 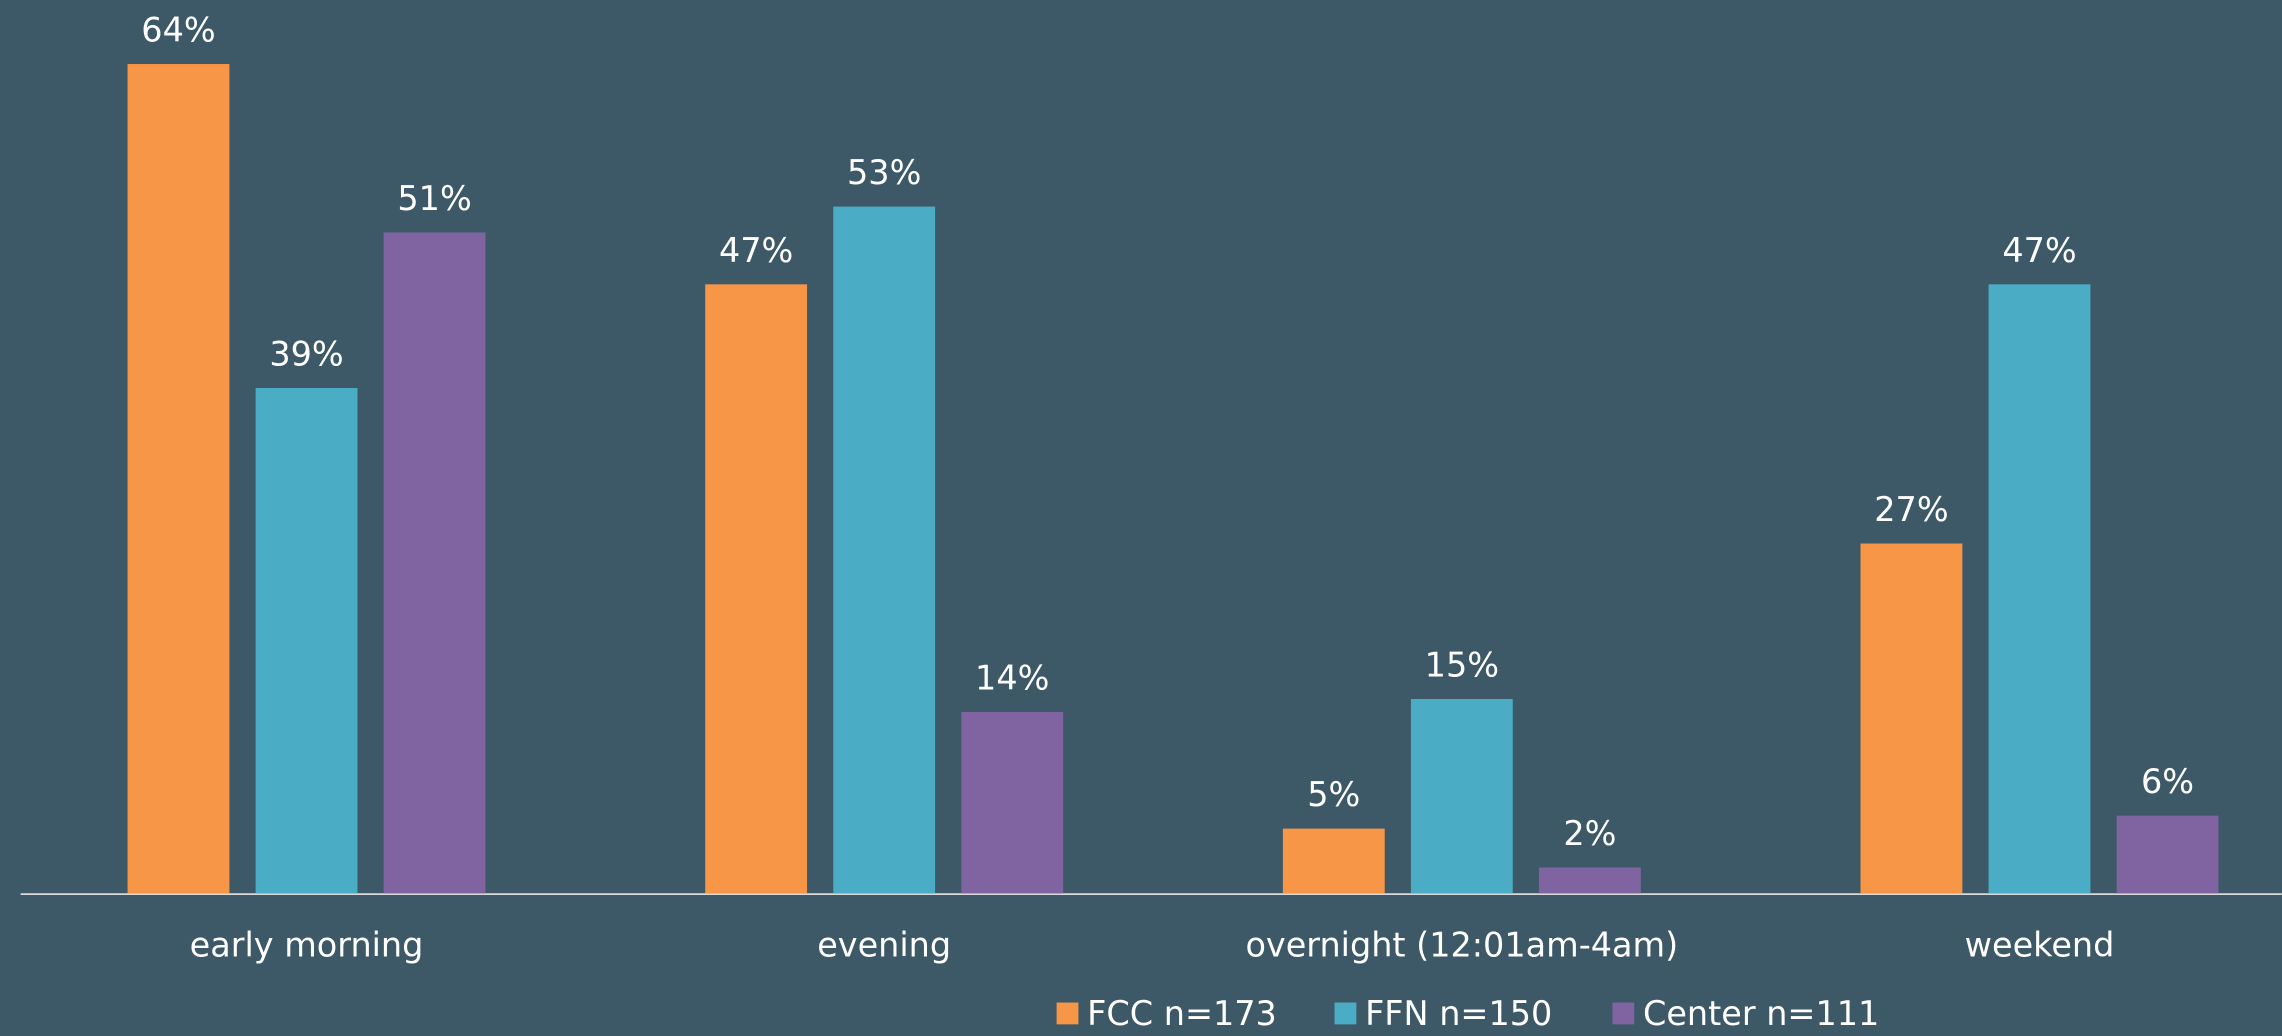 I want to click on legend-label: Center n=111, so click(x=1761, y=1013).